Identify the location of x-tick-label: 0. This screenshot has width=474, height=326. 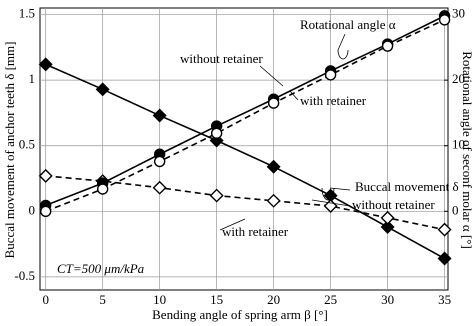
(45, 299).